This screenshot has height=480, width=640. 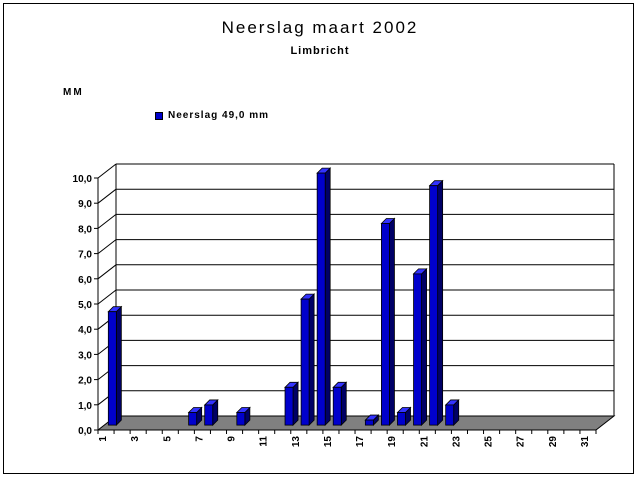 What do you see at coordinates (159, 115) in the screenshot?
I see `legend-swatch` at bounding box center [159, 115].